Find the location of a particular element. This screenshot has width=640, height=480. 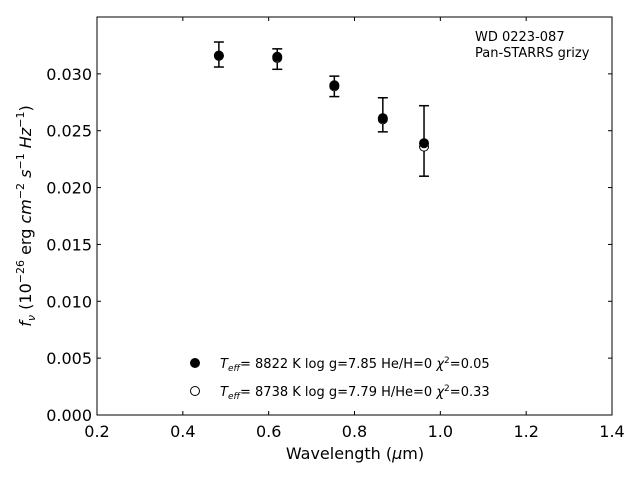

x-tick-label: 0.4 is located at coordinates (182, 431).